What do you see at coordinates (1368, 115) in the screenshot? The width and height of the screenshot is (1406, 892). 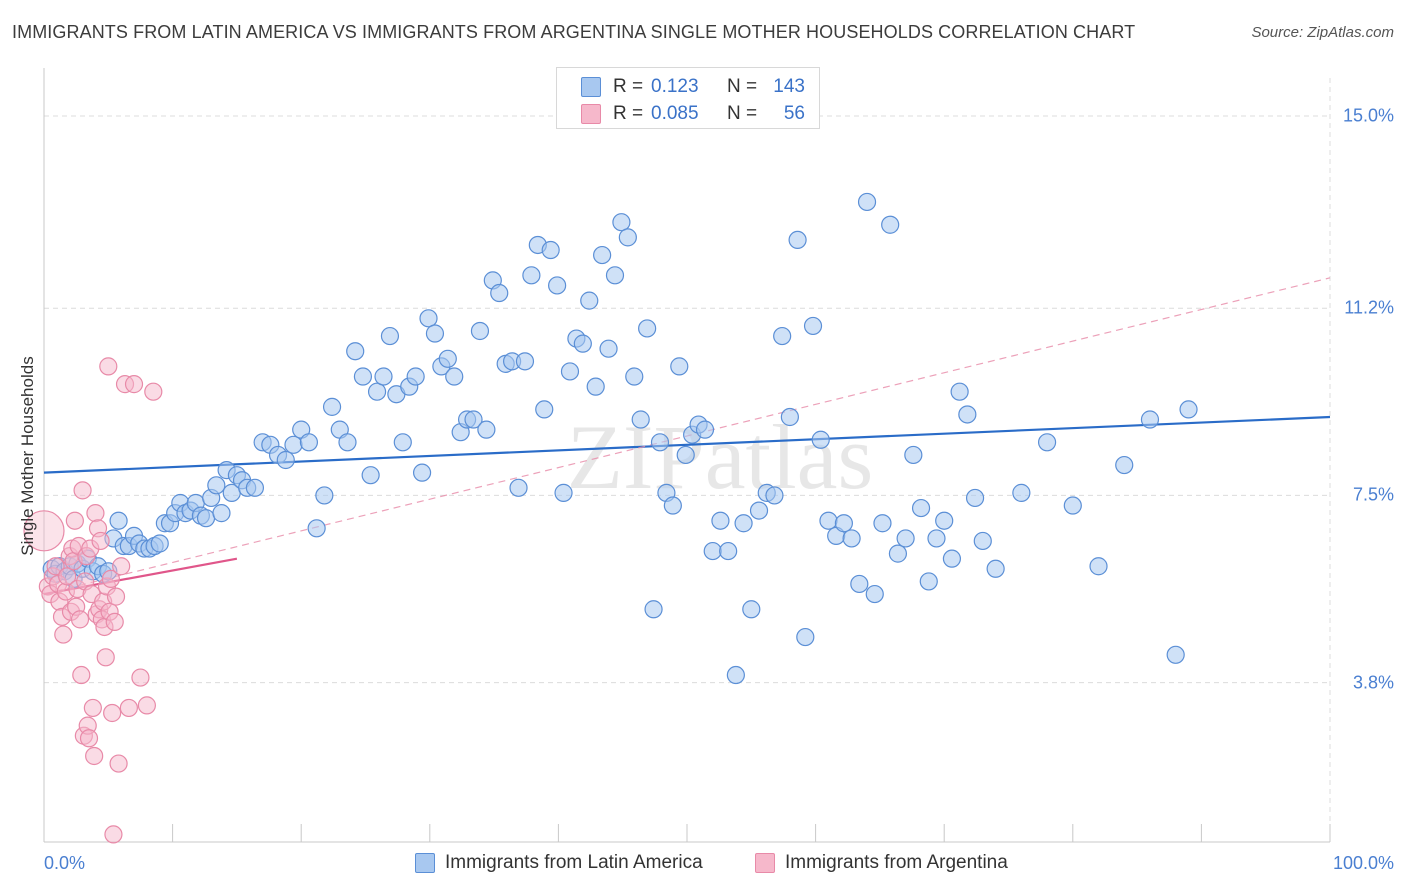 I see `y-tick-label: 15.0%` at bounding box center [1368, 115].